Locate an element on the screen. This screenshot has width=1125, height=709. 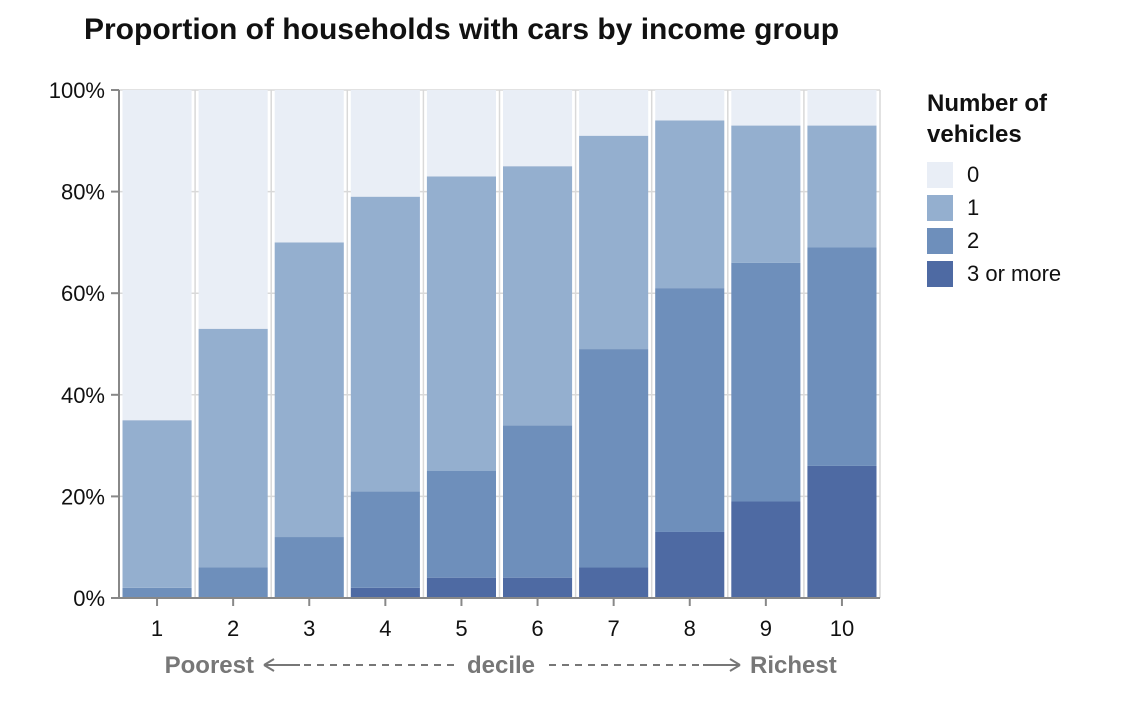
left-arrow-head is located at coordinates (269, 665).